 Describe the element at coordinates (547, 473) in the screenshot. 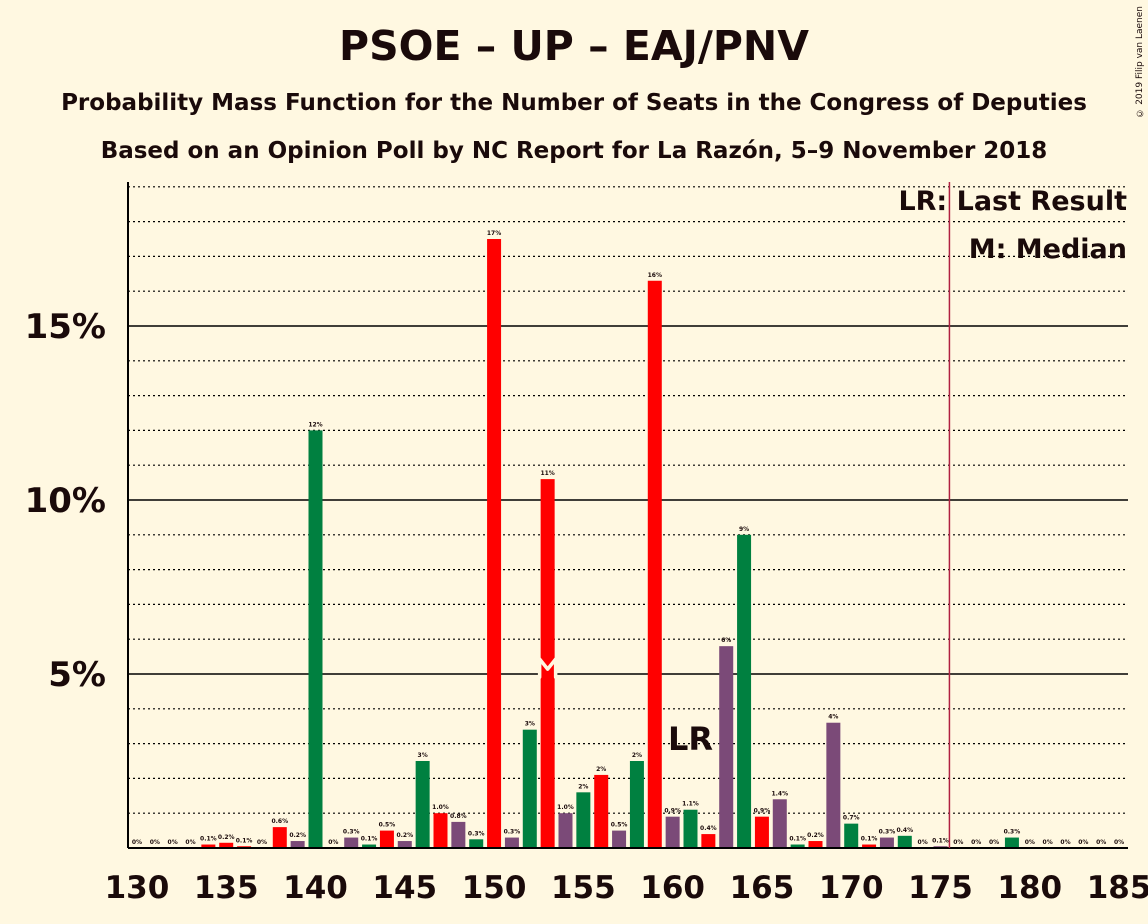

I see `bar-data-label: 11%` at that location.